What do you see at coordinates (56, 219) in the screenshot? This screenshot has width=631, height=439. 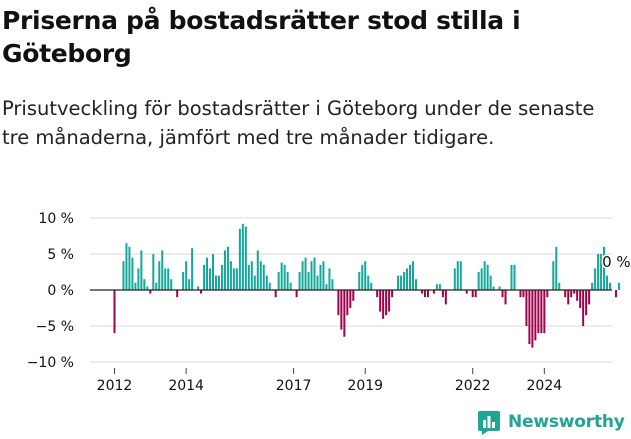 I see `y-tick-label: 10 %` at bounding box center [56, 219].